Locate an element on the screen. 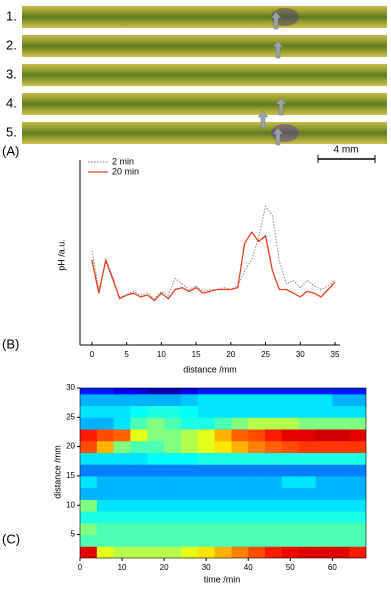  x-tick-label: 0 is located at coordinates (80, 567).